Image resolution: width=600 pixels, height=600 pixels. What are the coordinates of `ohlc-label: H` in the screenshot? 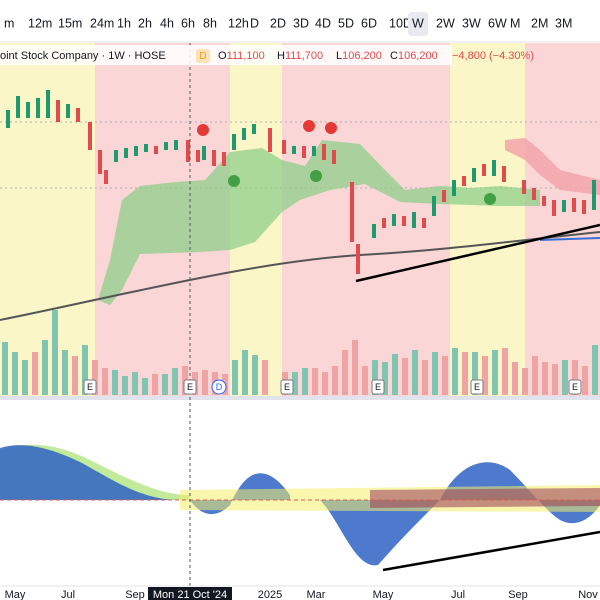 It's located at (281, 56).